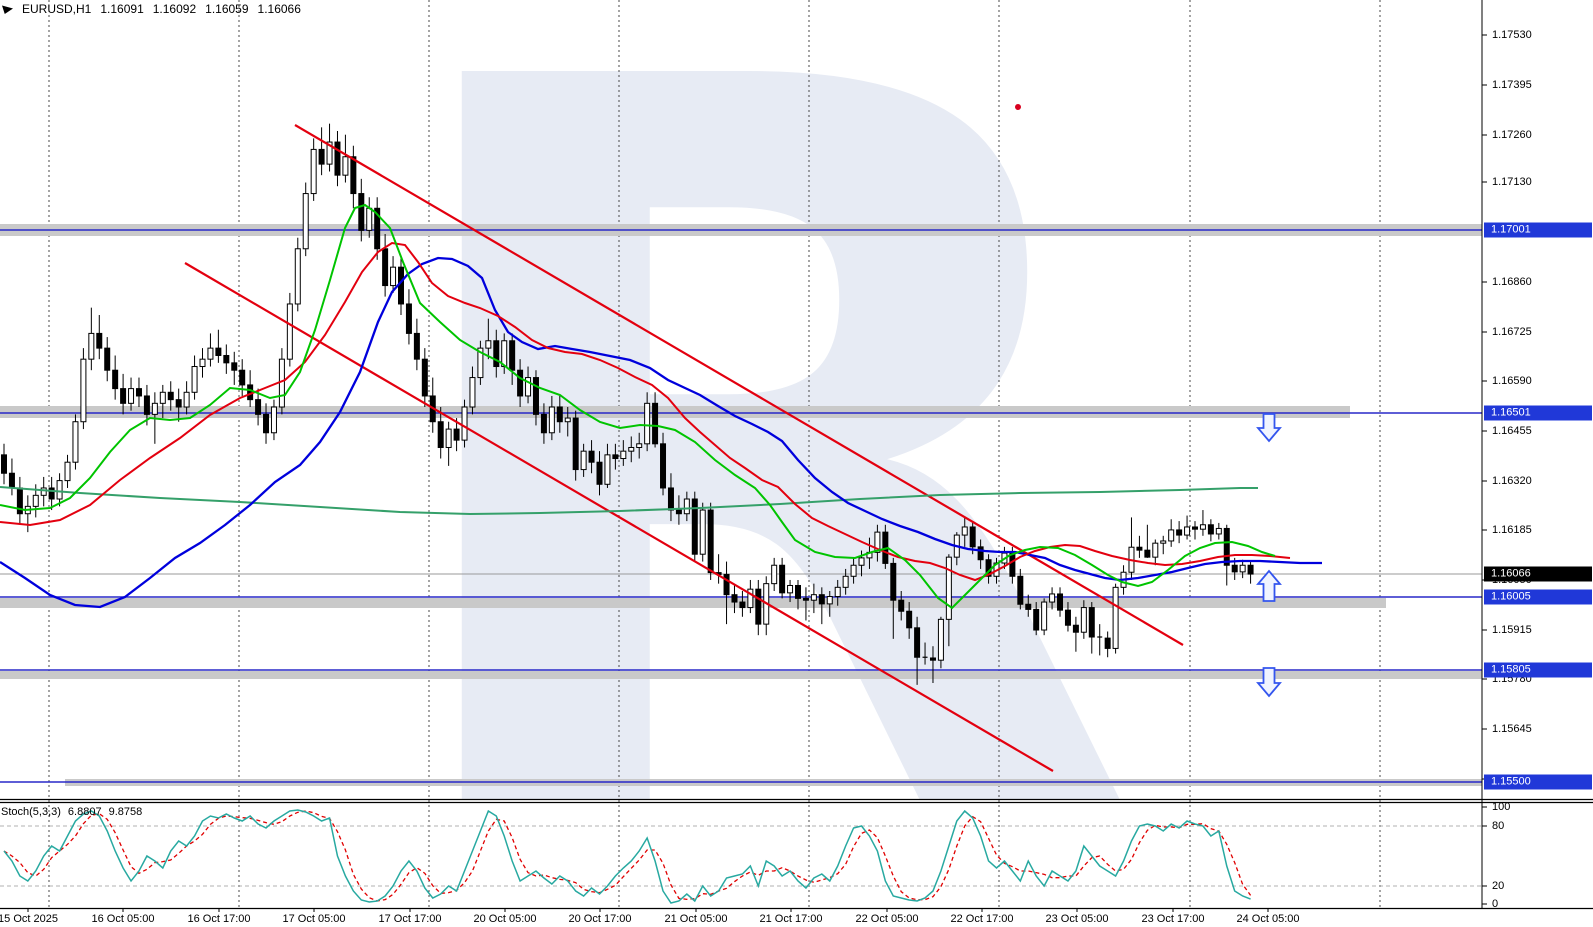 The width and height of the screenshot is (1593, 927). What do you see at coordinates (1512, 332) in the screenshot?
I see `price-tick-label: 1.16725` at bounding box center [1512, 332].